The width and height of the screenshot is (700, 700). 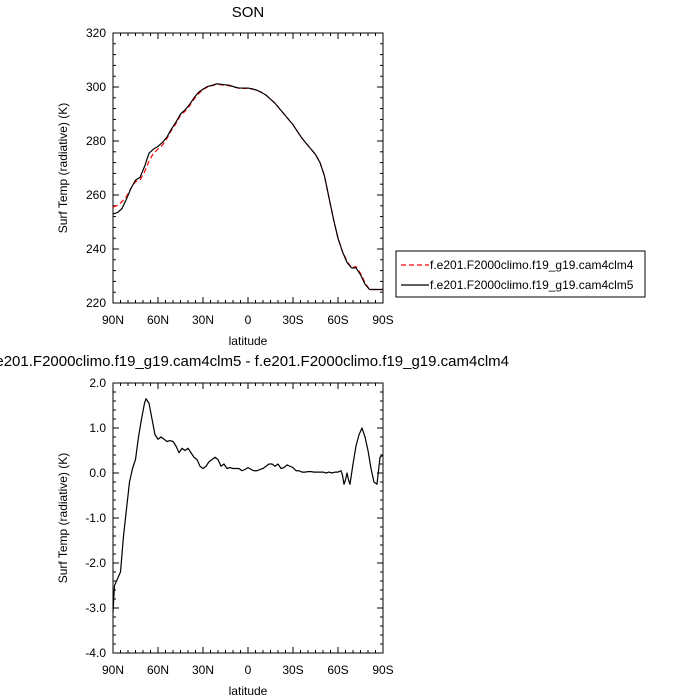 What do you see at coordinates (532, 265) in the screenshot?
I see `p1-legend-label-1: f.e201.F2000climo.f19_g19.cam4clm4` at bounding box center [532, 265].